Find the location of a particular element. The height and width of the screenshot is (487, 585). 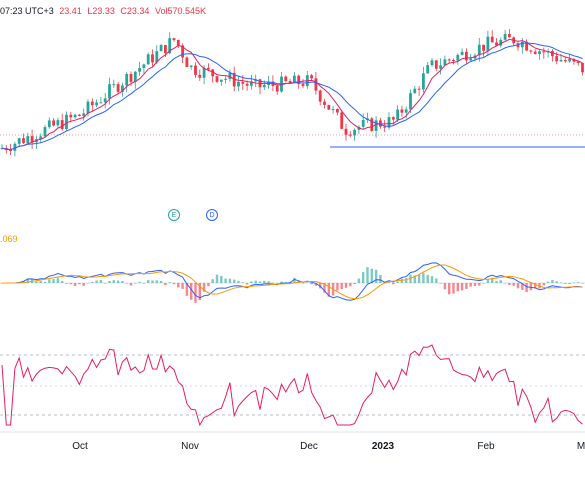

x-axis-label-nov: Nov is located at coordinates (190, 446).